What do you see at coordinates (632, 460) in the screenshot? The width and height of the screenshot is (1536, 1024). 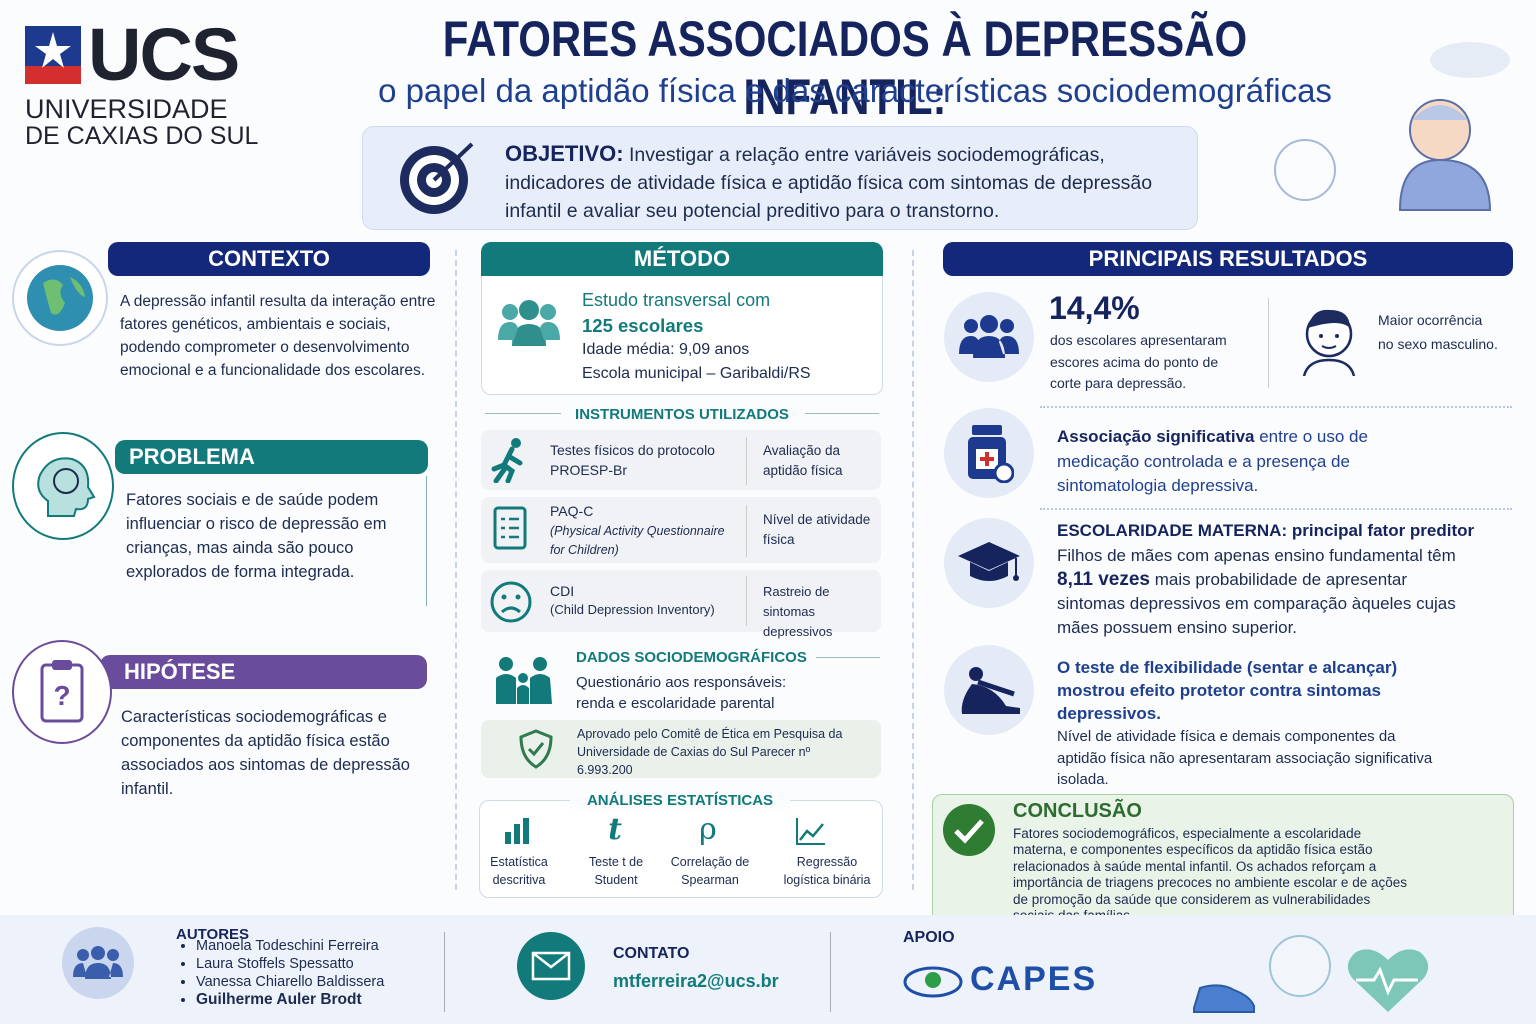 I see `instrument-name: Testes físicos do protocolo PROESP-Br` at bounding box center [632, 460].